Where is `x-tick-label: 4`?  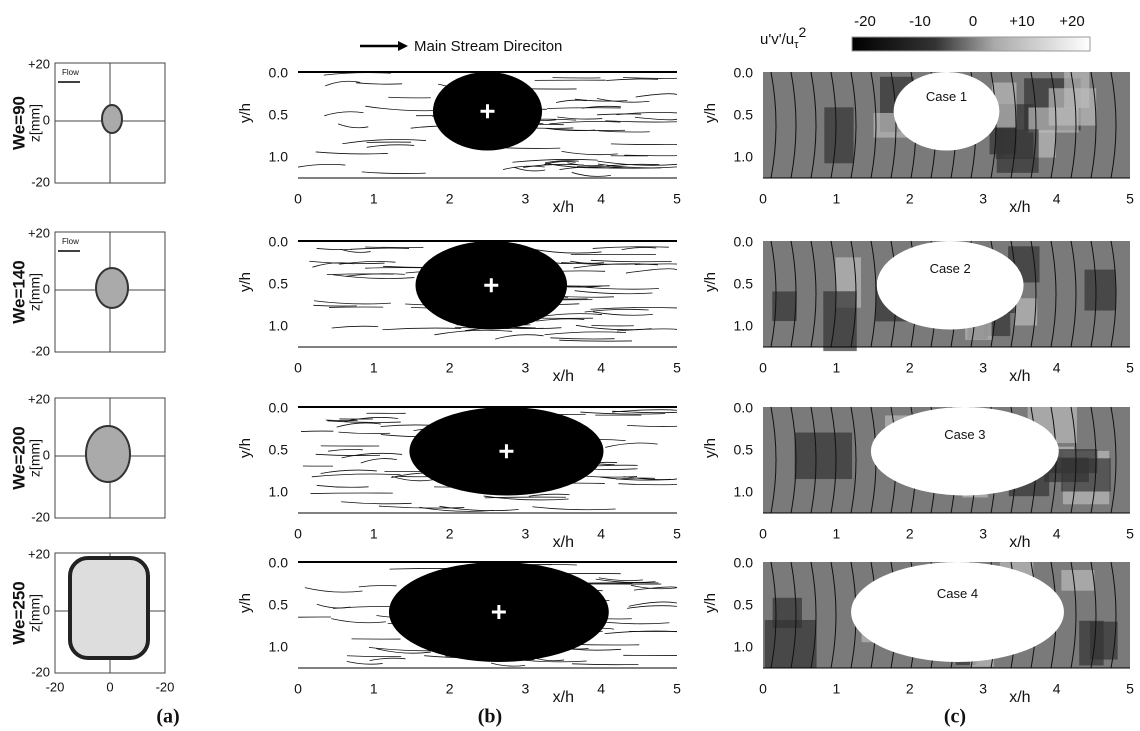 x-tick-label: 4 is located at coordinates (1057, 368).